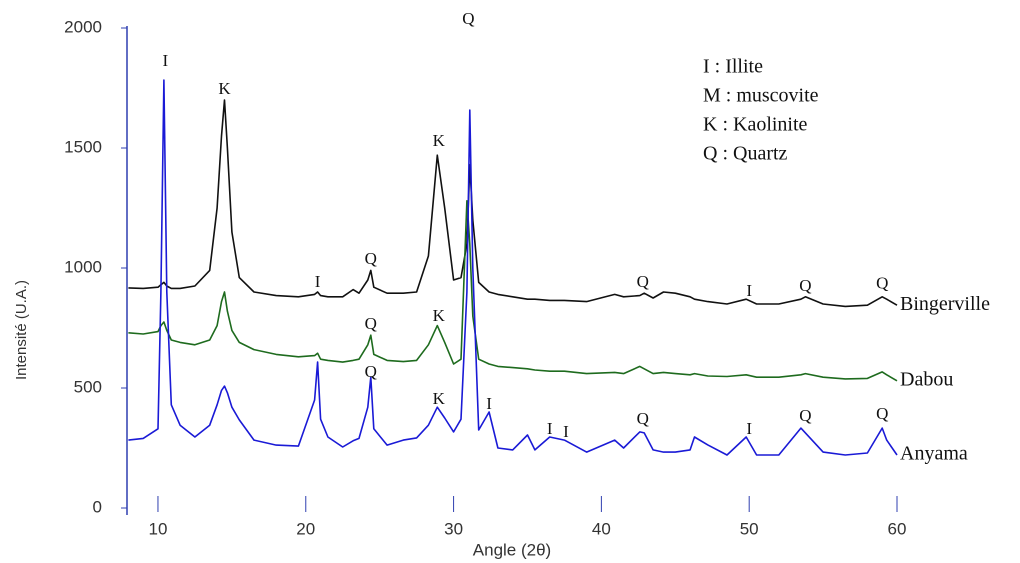  I want to click on x-axis-label: Angle (2θ), so click(512, 549).